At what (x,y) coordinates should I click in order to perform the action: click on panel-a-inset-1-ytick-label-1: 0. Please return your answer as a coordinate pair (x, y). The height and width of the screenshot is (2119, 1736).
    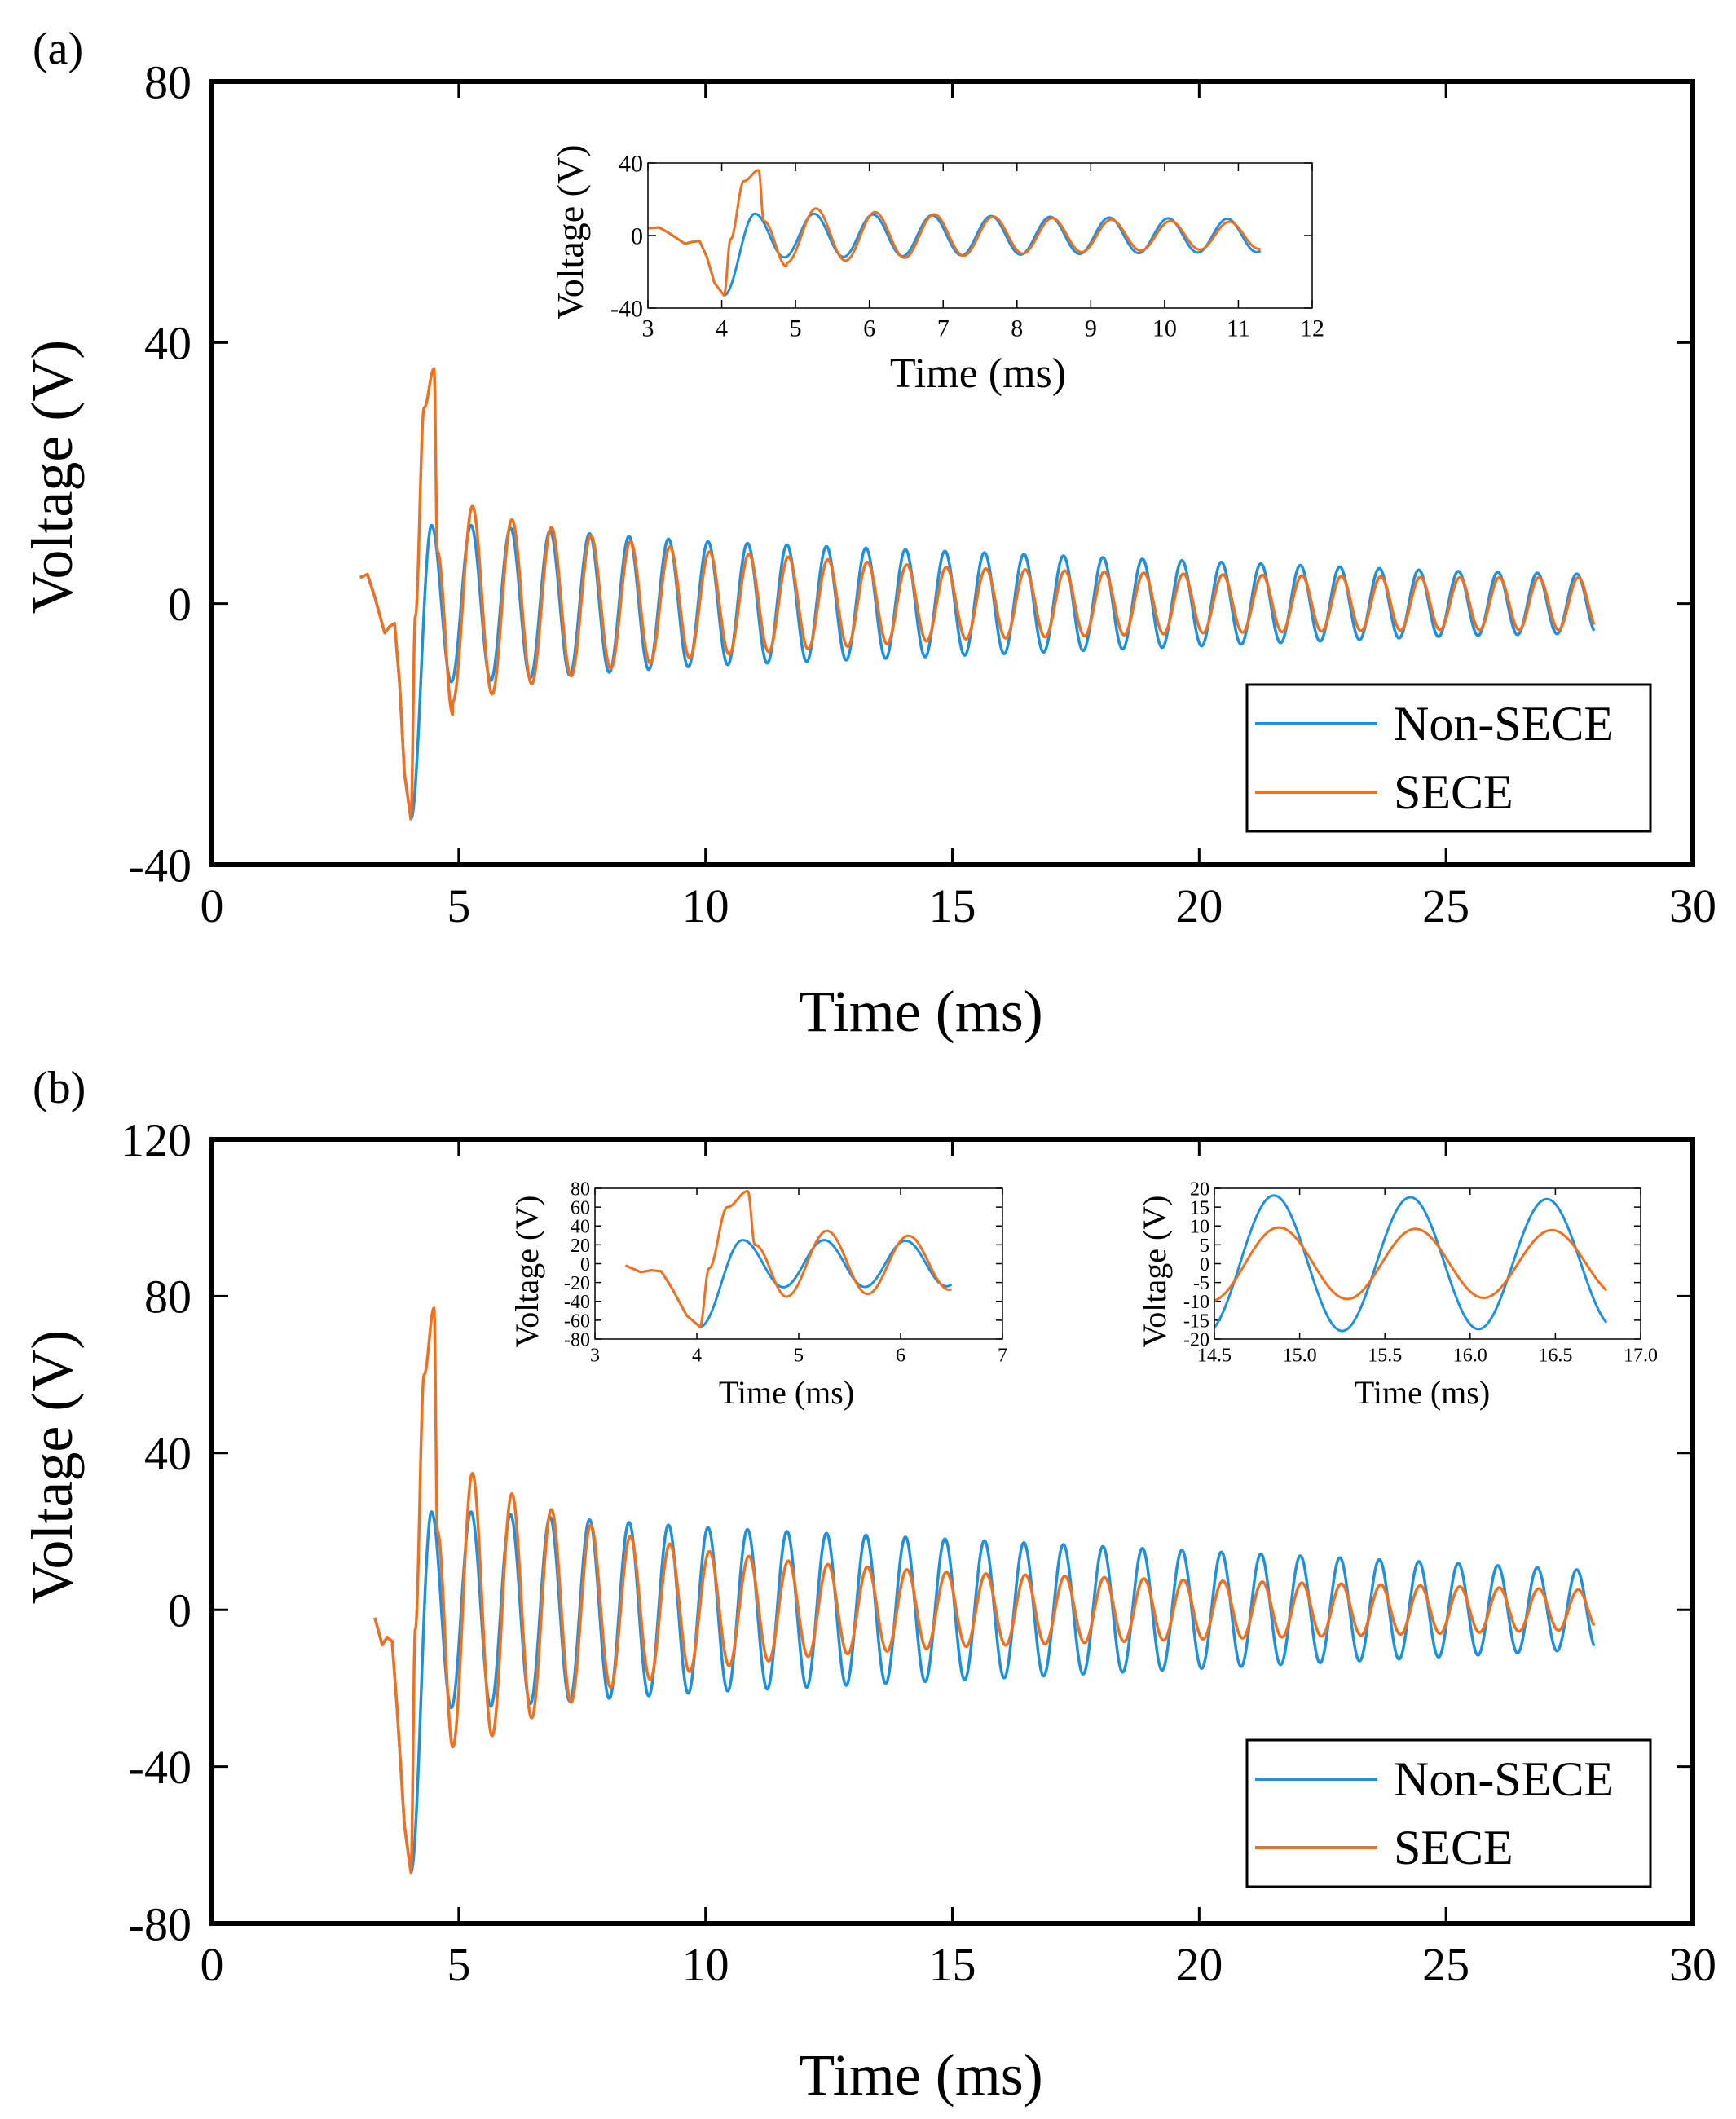
    Looking at the image, I should click on (637, 236).